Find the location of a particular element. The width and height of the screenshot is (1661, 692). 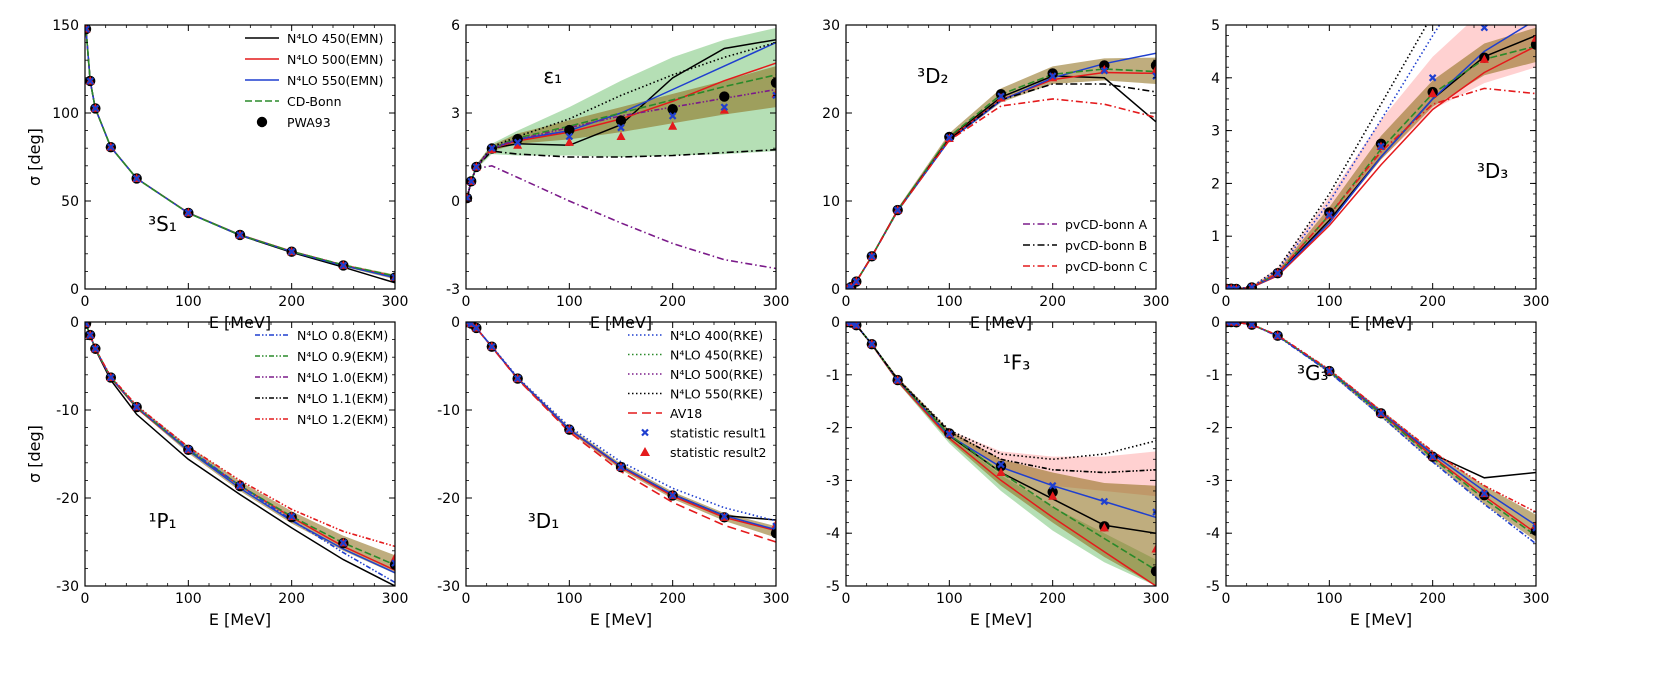

y-tick-label: 2 is located at coordinates (1215, 184).